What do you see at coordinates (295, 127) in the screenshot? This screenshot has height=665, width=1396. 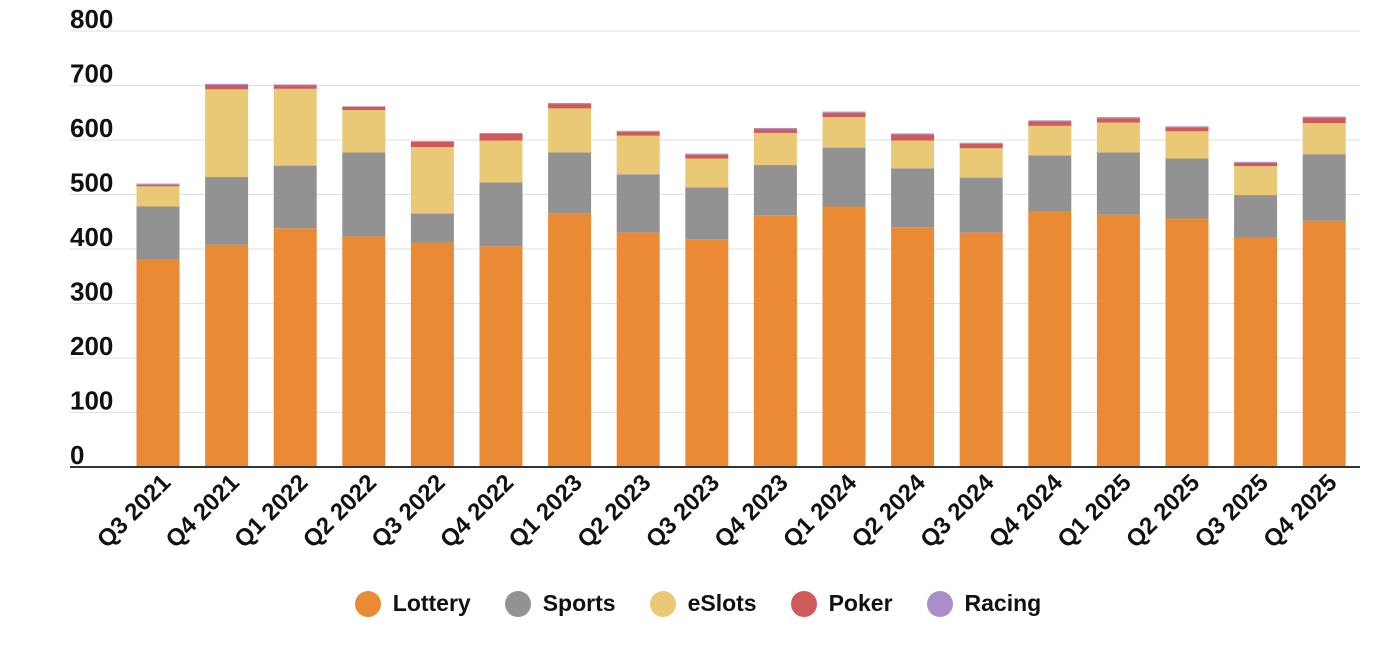 I see `bar-eslots-q1-2022` at bounding box center [295, 127].